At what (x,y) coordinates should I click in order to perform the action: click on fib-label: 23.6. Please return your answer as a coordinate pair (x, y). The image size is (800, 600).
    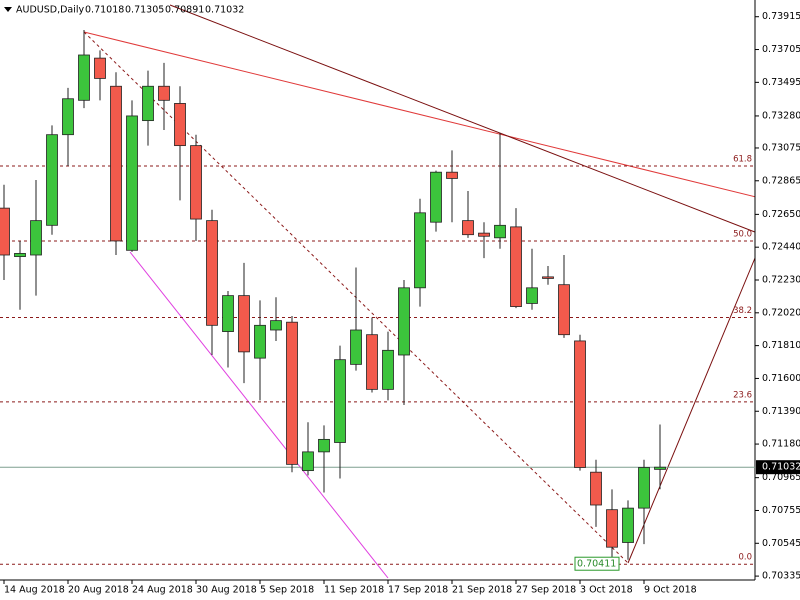
    Looking at the image, I should click on (742, 395).